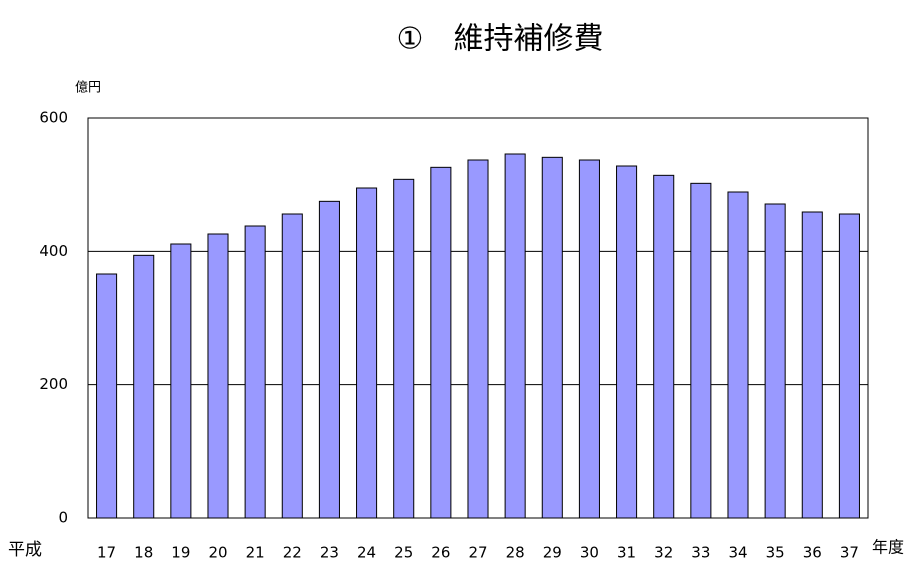  Describe the element at coordinates (53, 118) in the screenshot. I see `y-tick-label: 600` at that location.